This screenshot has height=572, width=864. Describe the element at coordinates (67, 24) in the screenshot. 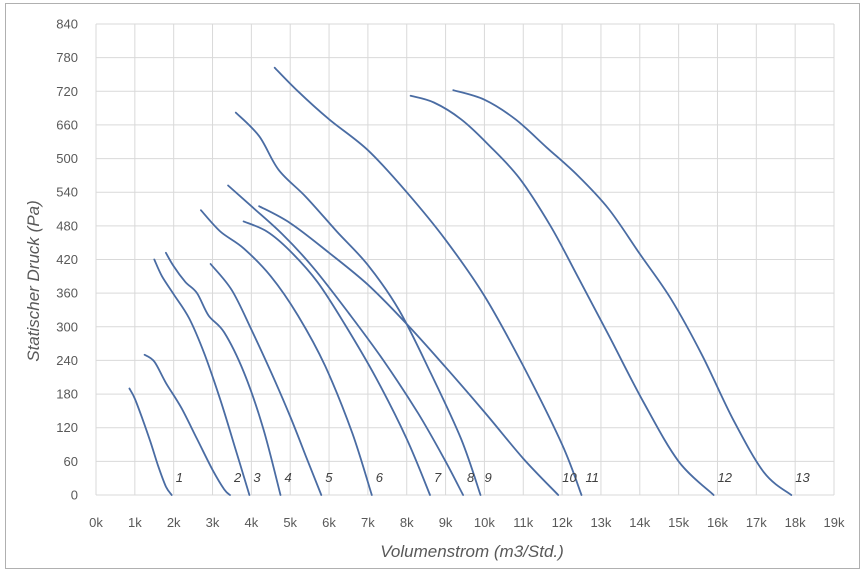

I see `y-tick-label: 840` at that location.